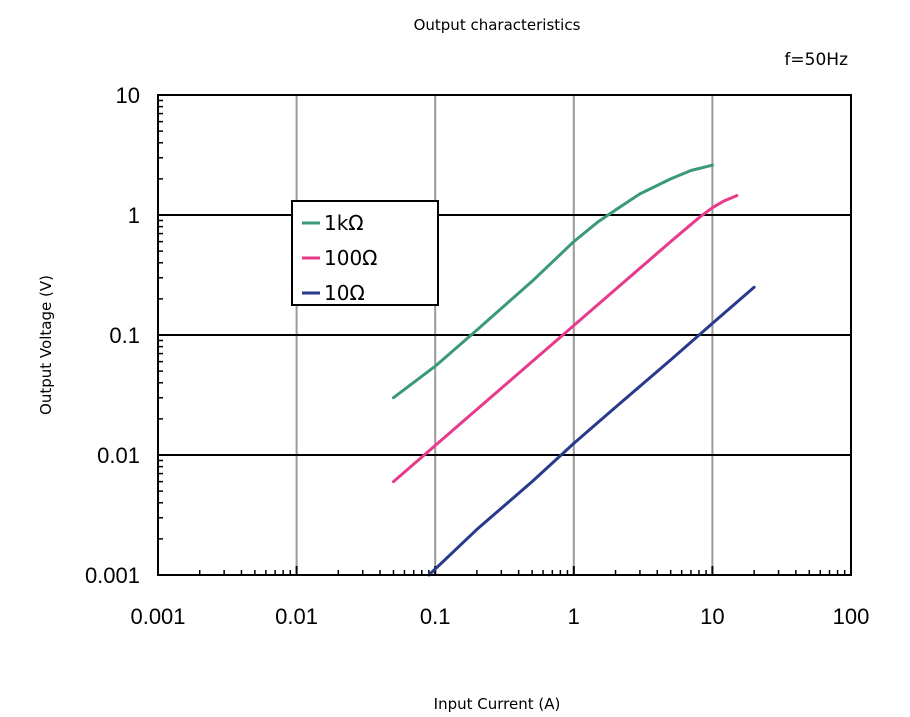 The image size is (910, 717). What do you see at coordinates (816, 60) in the screenshot?
I see `frequency-annotation: f=50Hz` at bounding box center [816, 60].